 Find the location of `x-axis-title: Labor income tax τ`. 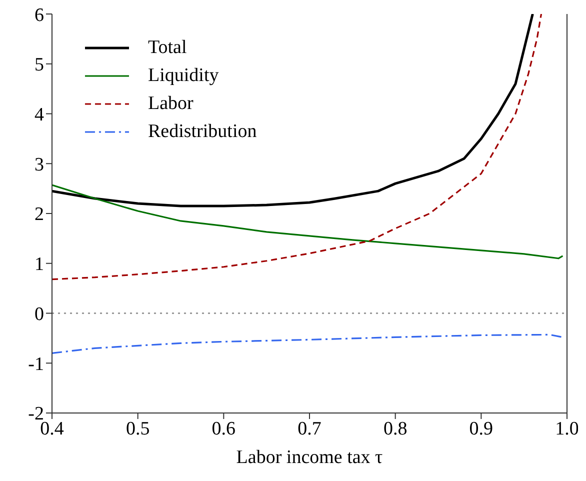

x-axis-title: Labor income tax τ is located at coordinates (310, 457).